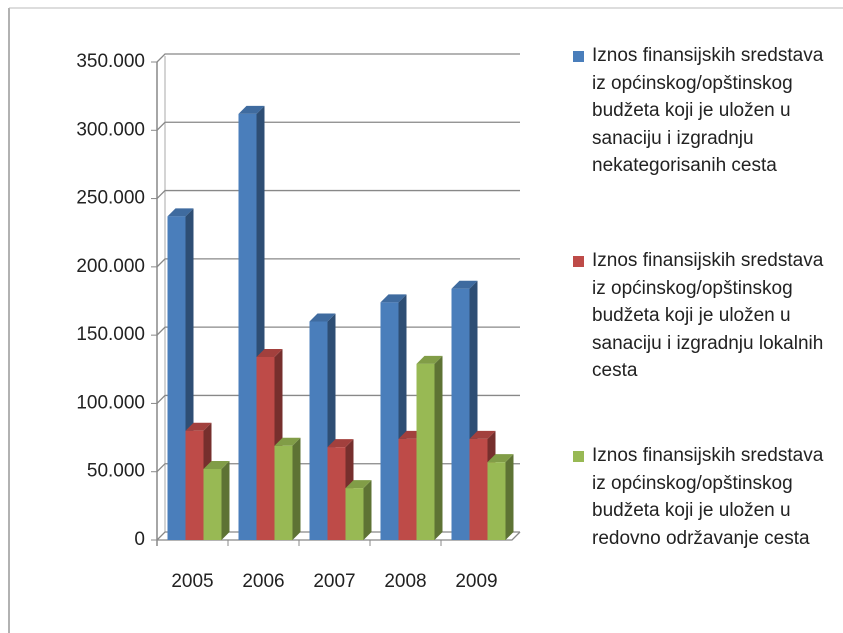  I want to click on y-tick-label: 150.000, so click(110, 334).